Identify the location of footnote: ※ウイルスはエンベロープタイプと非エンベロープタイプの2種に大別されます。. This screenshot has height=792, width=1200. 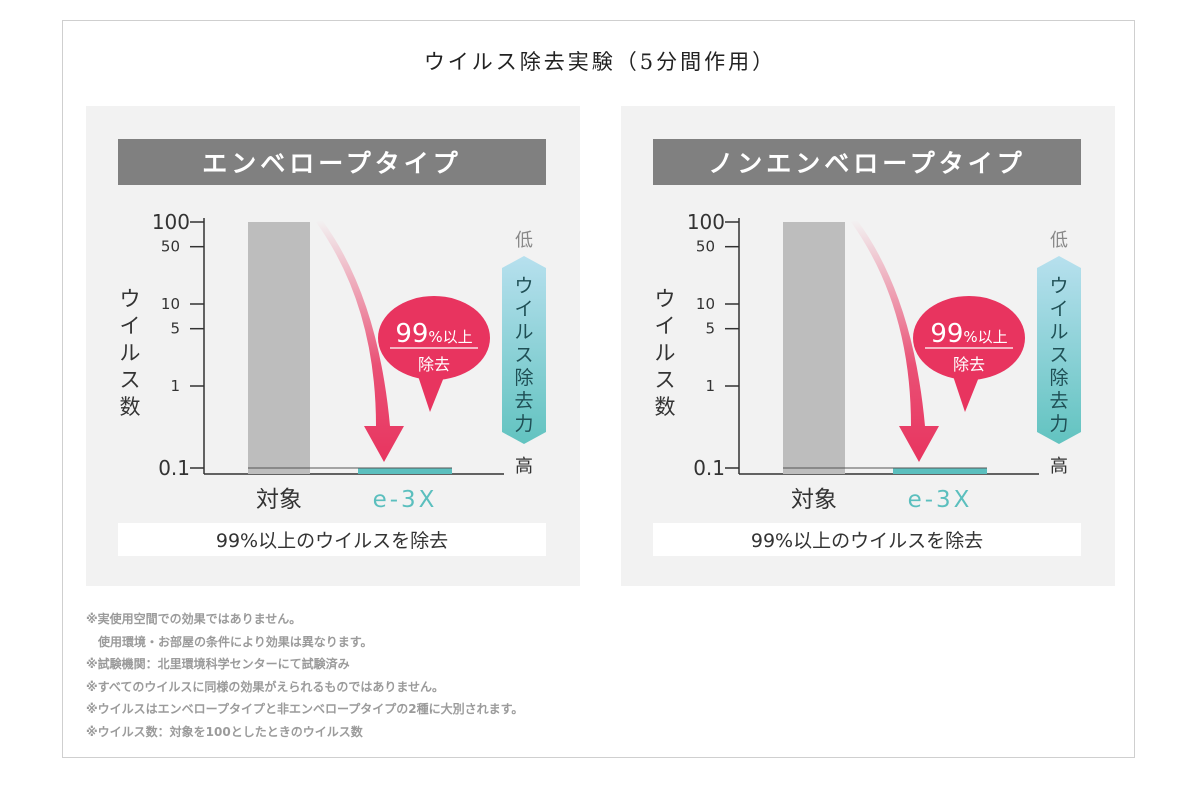
(305, 709).